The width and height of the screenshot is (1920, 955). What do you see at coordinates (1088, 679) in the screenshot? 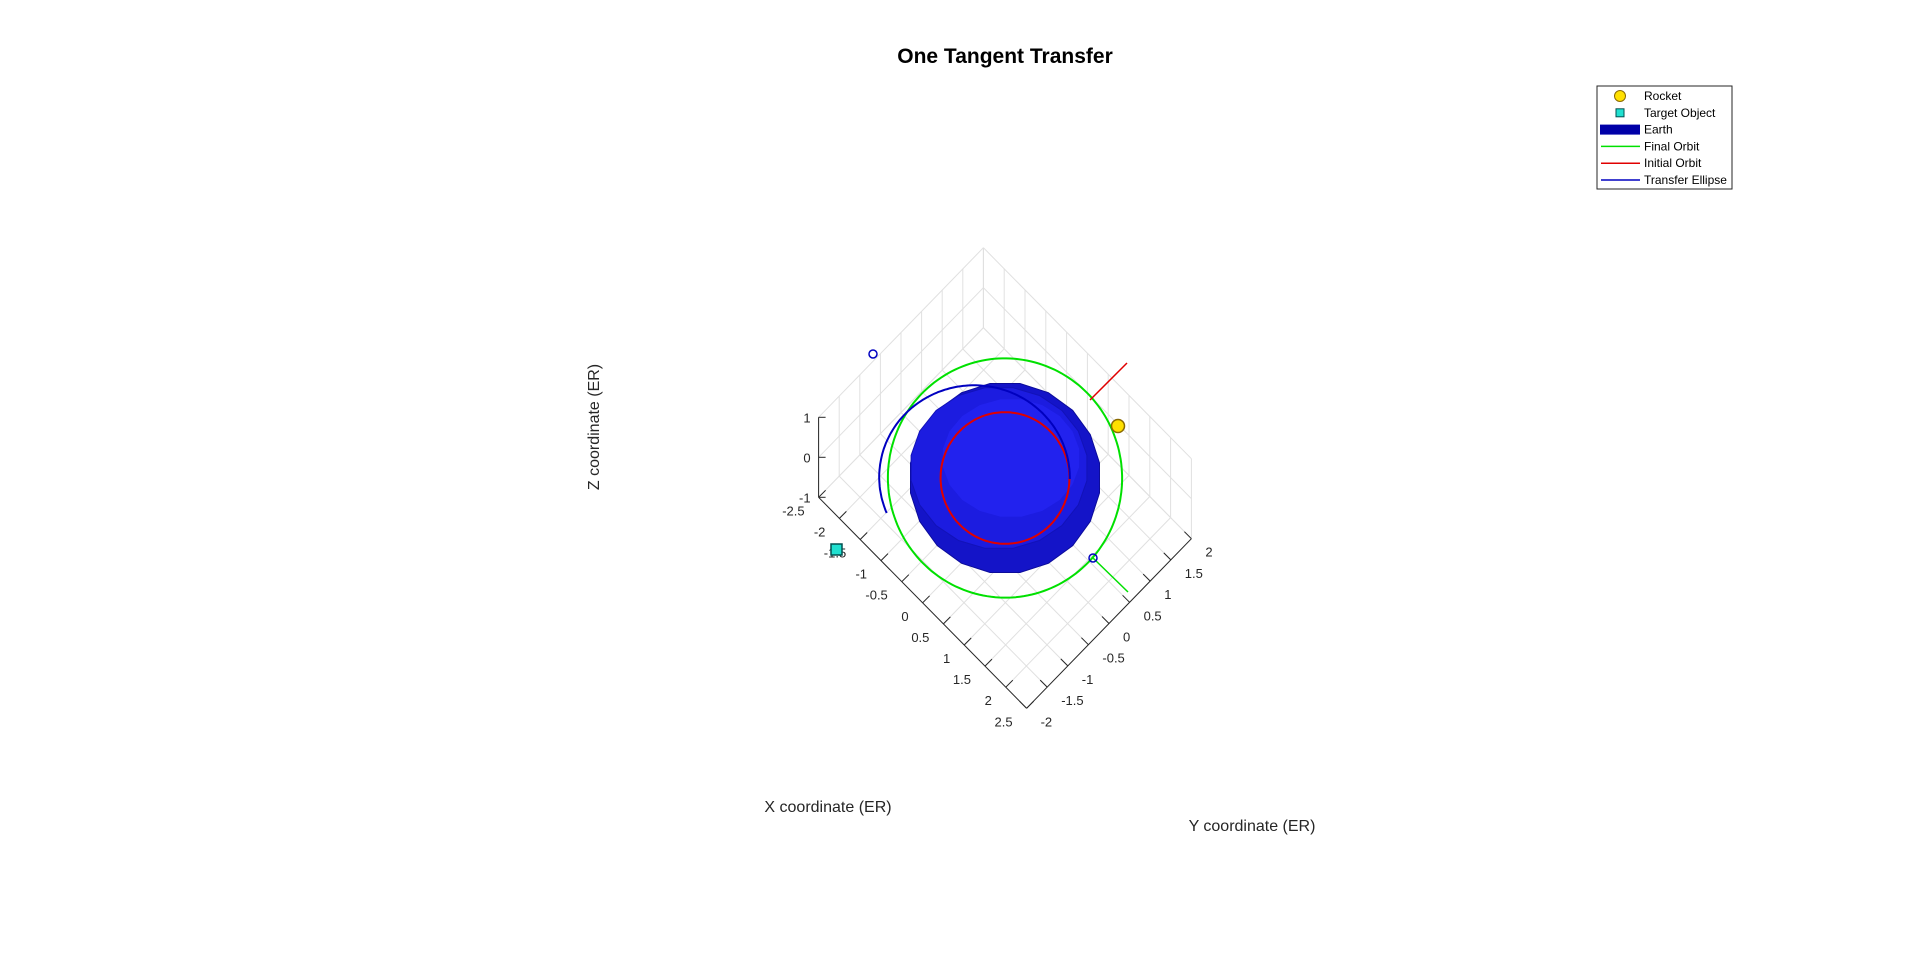
I see `y-tick-label: -1` at bounding box center [1088, 679].